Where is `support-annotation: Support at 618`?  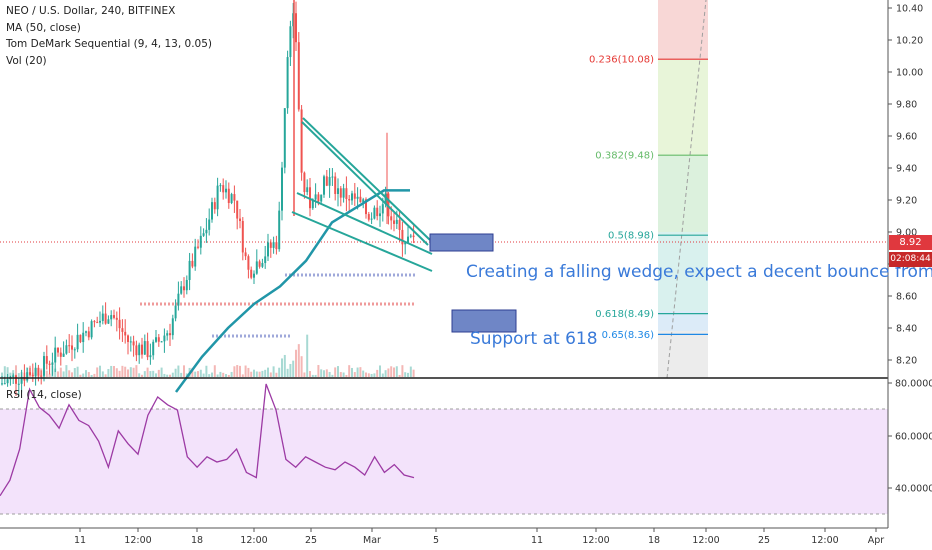 support-annotation: Support at 618 is located at coordinates (534, 339).